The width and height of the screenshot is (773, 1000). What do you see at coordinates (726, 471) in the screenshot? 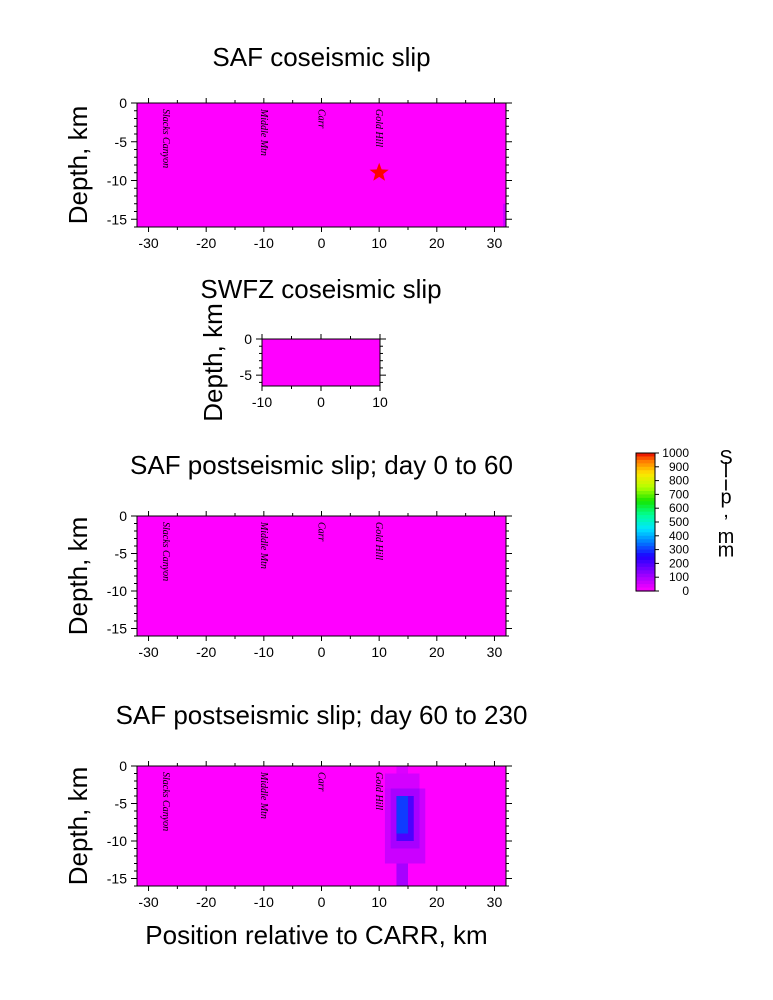
I see `colorbar-label-char: l` at bounding box center [726, 471].